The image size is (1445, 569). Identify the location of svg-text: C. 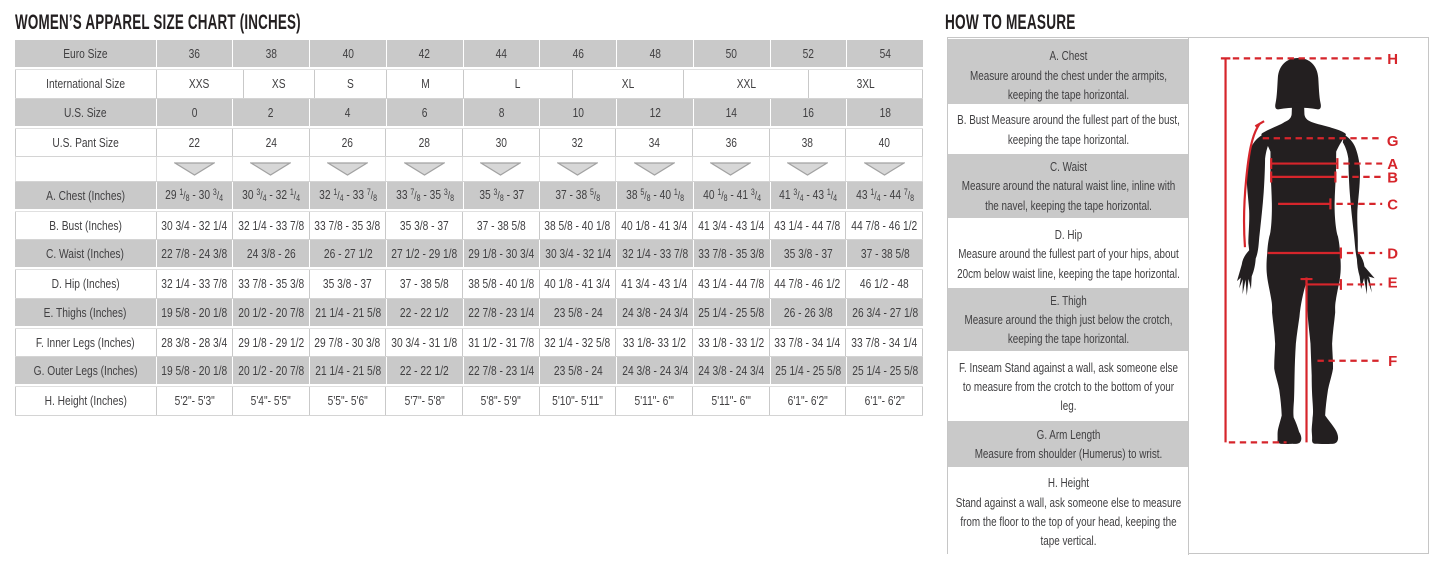
(1392, 204).